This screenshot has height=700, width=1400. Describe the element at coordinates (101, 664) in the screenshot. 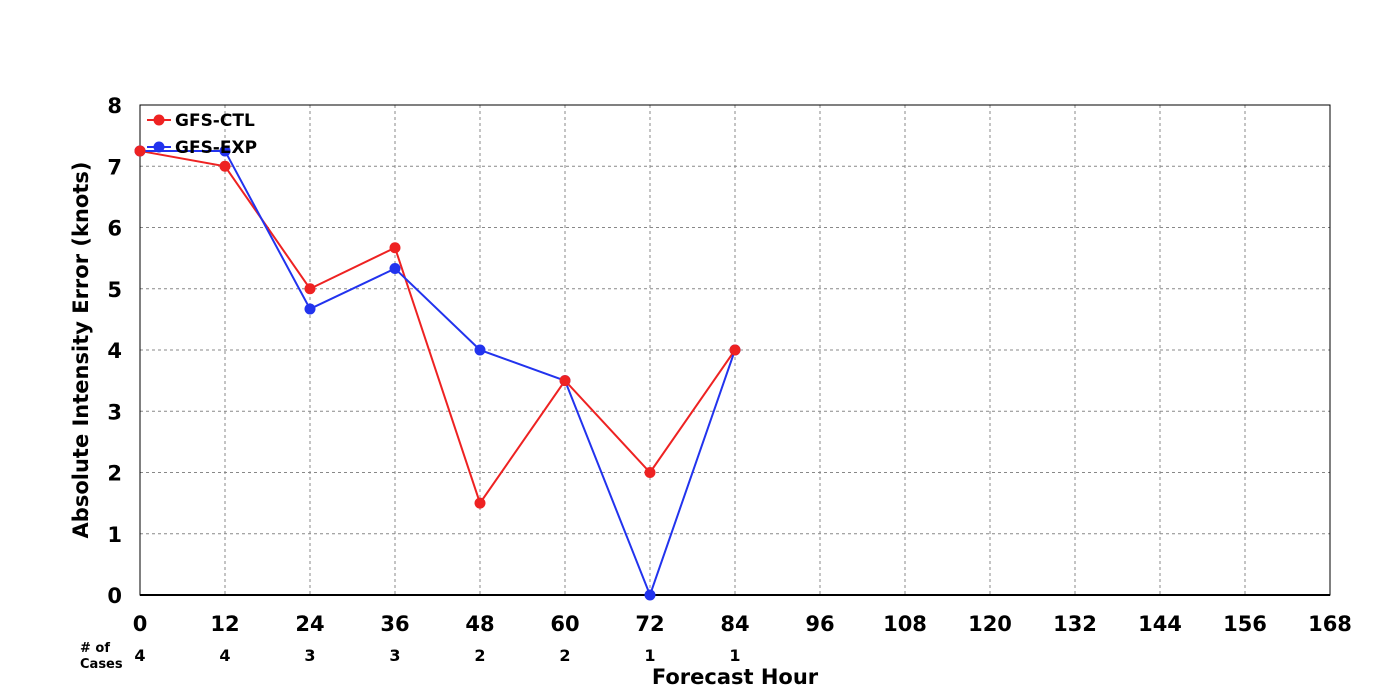

I see `cases-label-line2: Cases` at that location.